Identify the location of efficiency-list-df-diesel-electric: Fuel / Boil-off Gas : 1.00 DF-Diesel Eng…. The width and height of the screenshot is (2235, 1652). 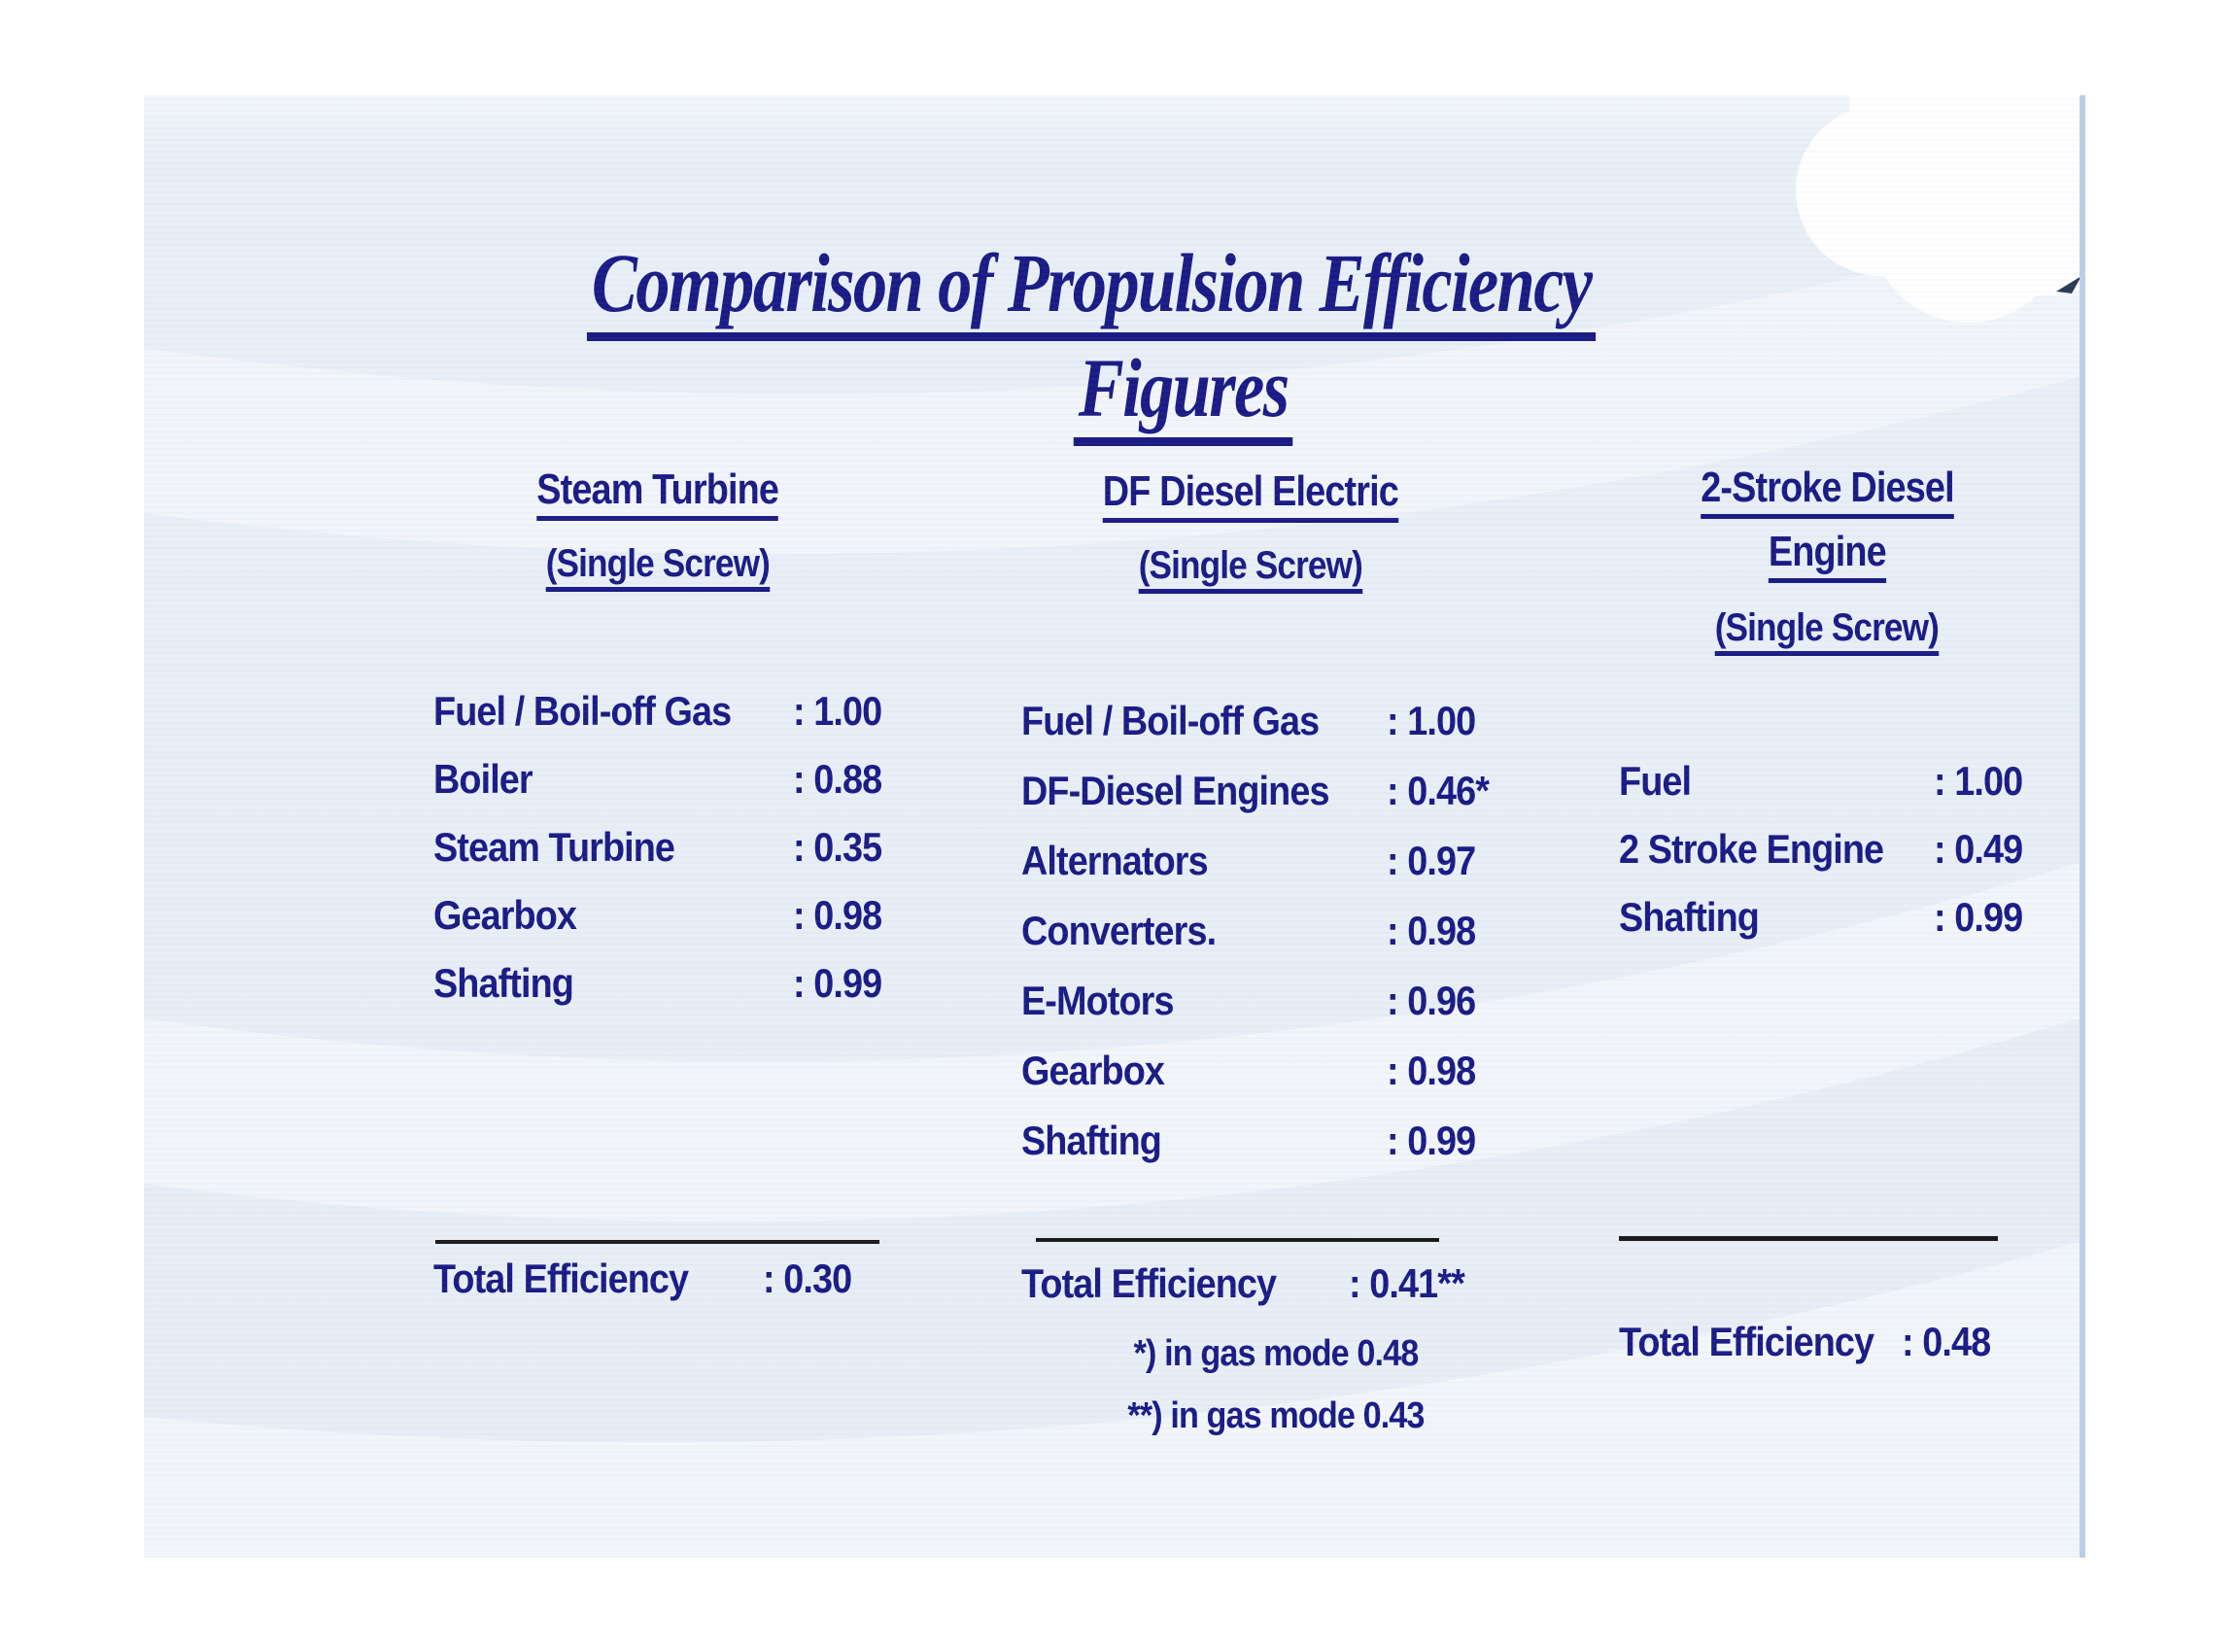
(1255, 944).